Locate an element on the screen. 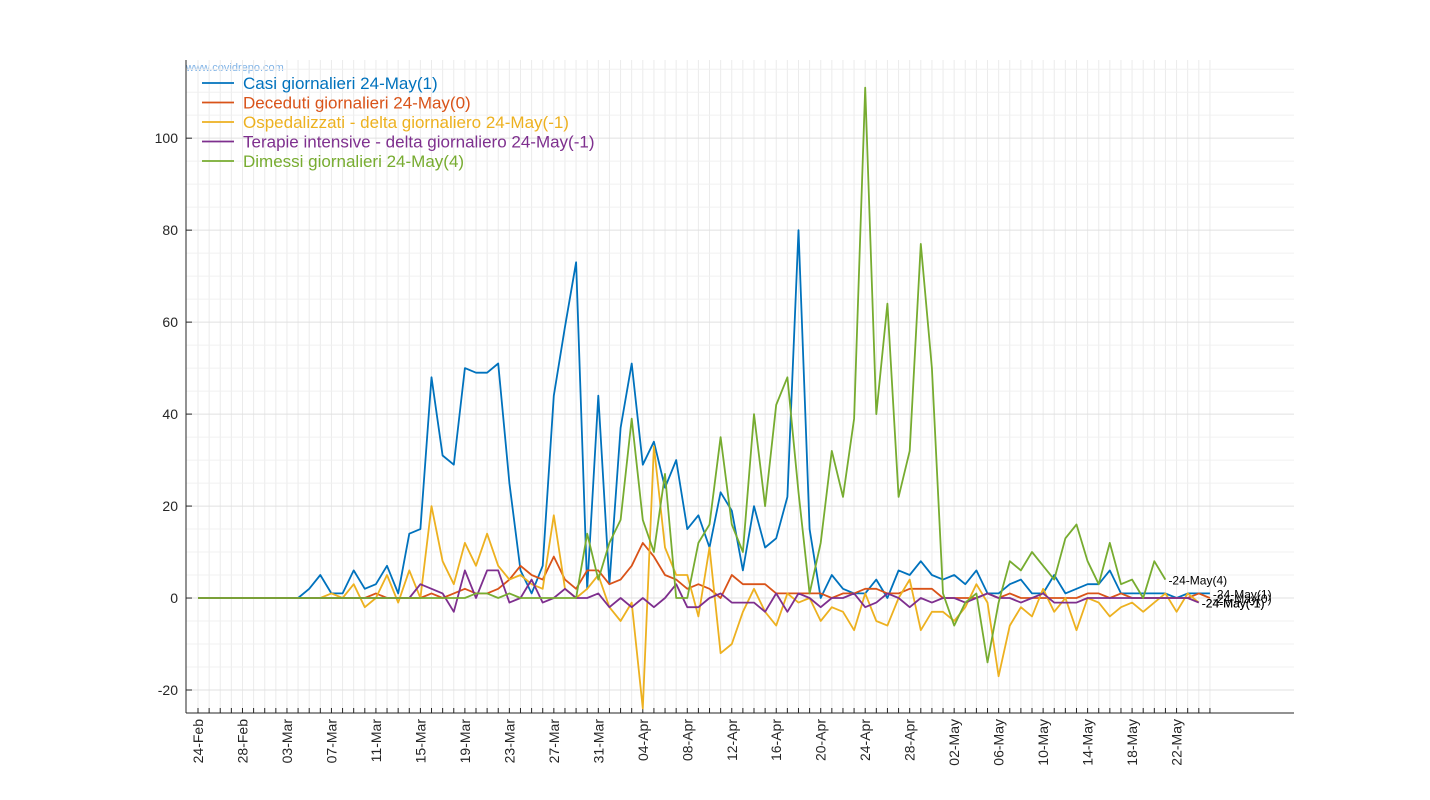 The height and width of the screenshot is (800, 1430). x-tick-label: 08-Apr is located at coordinates (687, 740).